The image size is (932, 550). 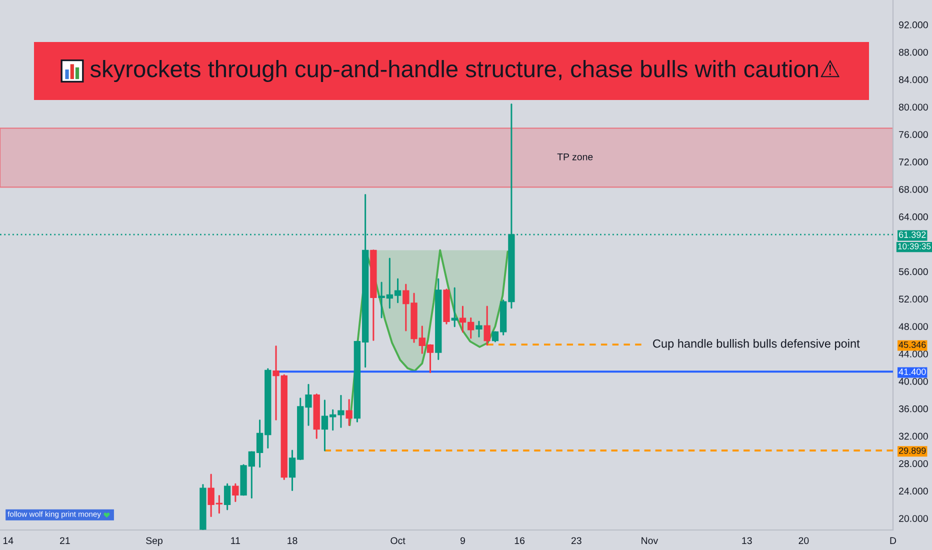 What do you see at coordinates (912, 345) in the screenshot?
I see `y-tick-label: 45.346` at bounding box center [912, 345].